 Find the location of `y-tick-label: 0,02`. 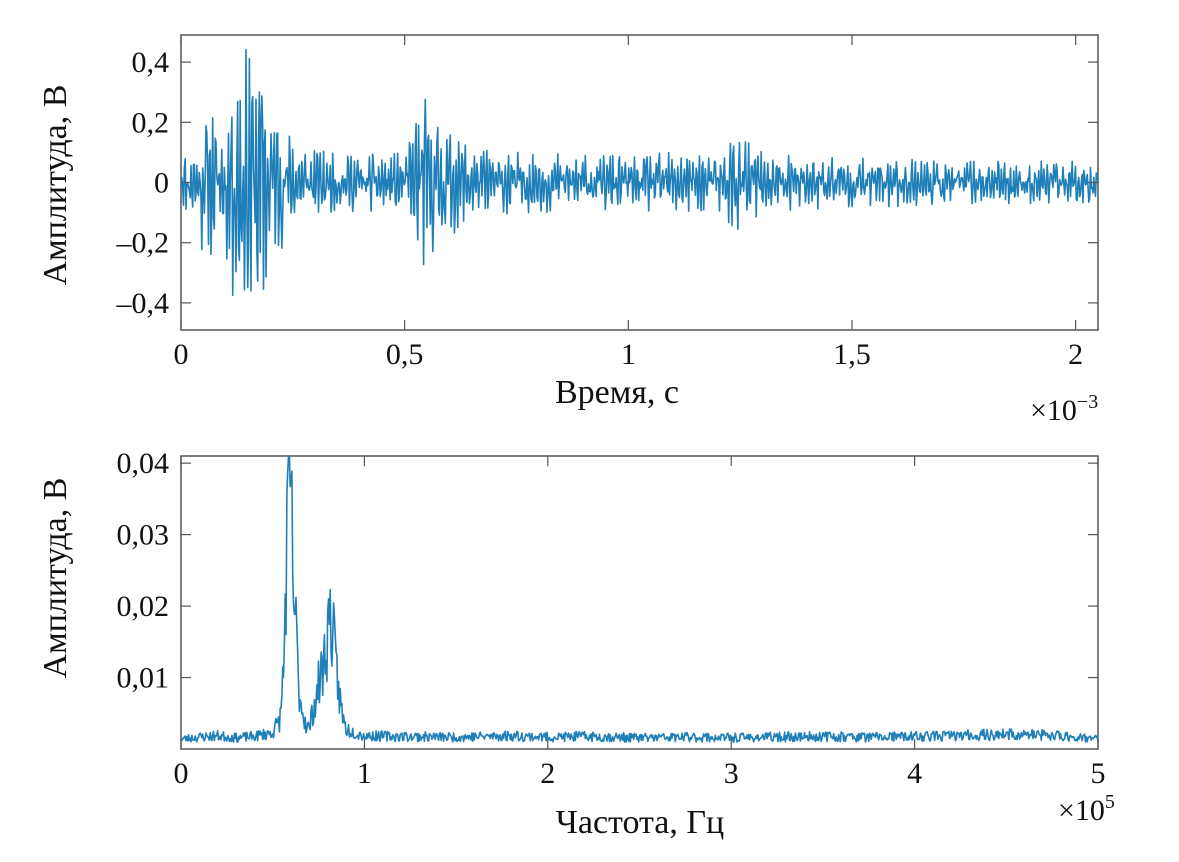

y-tick-label: 0,02 is located at coordinates (143, 606).